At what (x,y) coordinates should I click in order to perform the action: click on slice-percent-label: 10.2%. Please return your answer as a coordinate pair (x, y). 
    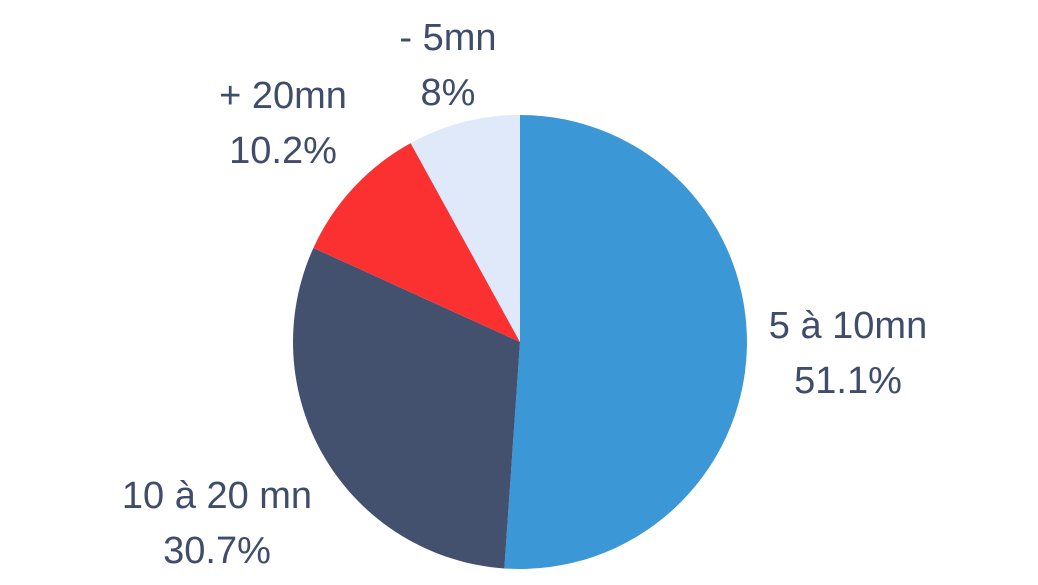
    Looking at the image, I should click on (283, 151).